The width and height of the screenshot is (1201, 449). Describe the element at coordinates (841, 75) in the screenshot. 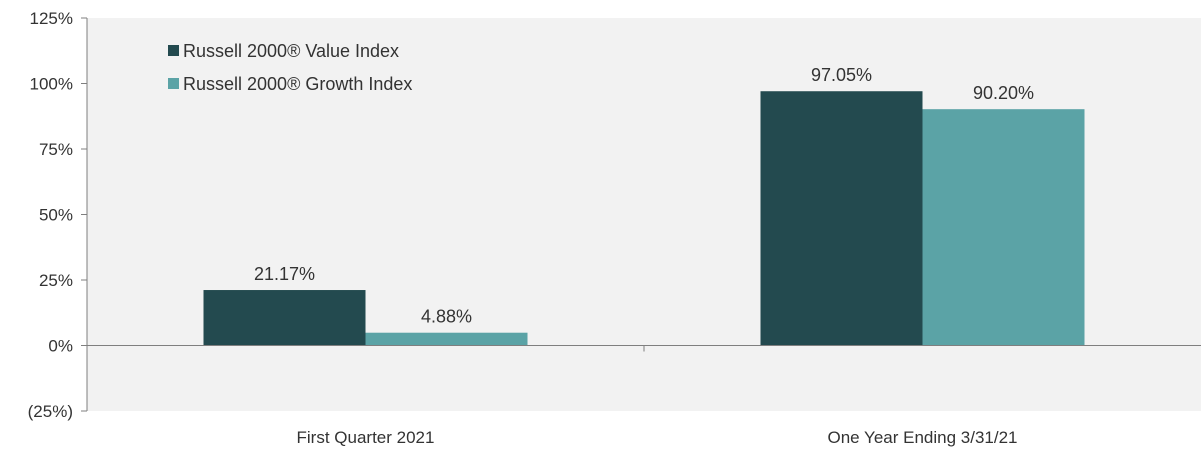

I see `data-label: 97.05%` at that location.